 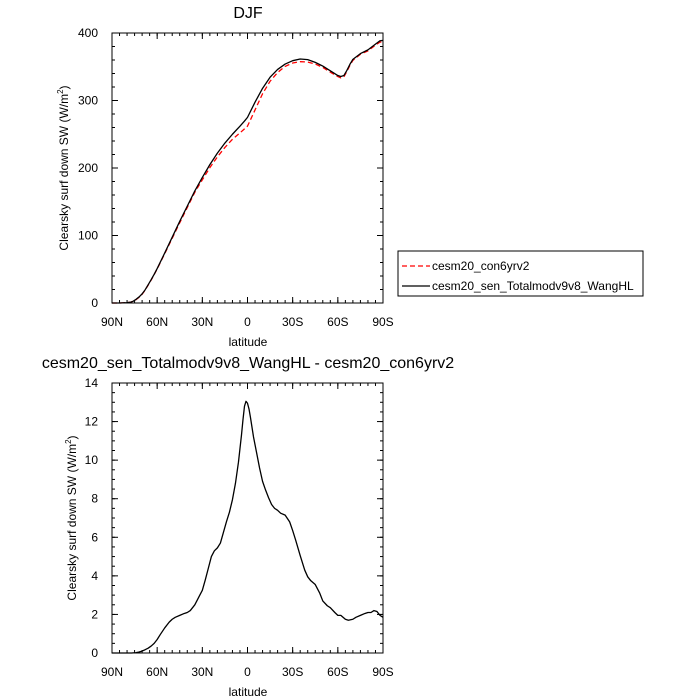 I want to click on bottom-y-tick-label: 12, so click(x=92, y=422).